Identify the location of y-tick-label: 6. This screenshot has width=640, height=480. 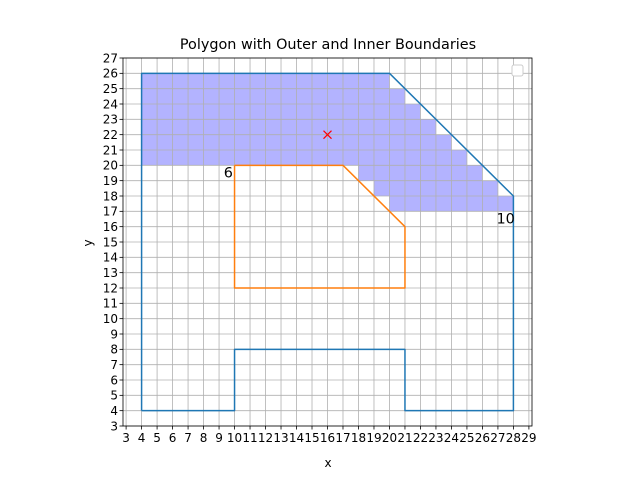
(114, 380).